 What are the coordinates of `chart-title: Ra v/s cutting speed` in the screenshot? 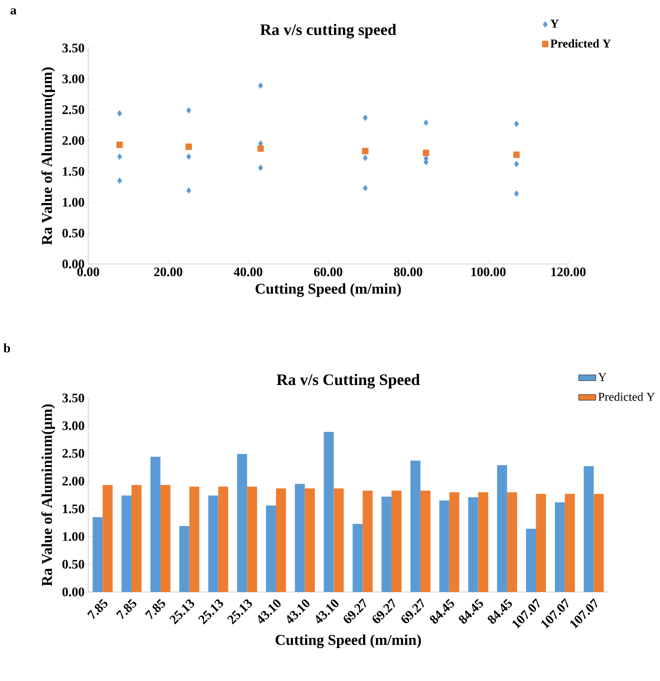 It's located at (328, 31).